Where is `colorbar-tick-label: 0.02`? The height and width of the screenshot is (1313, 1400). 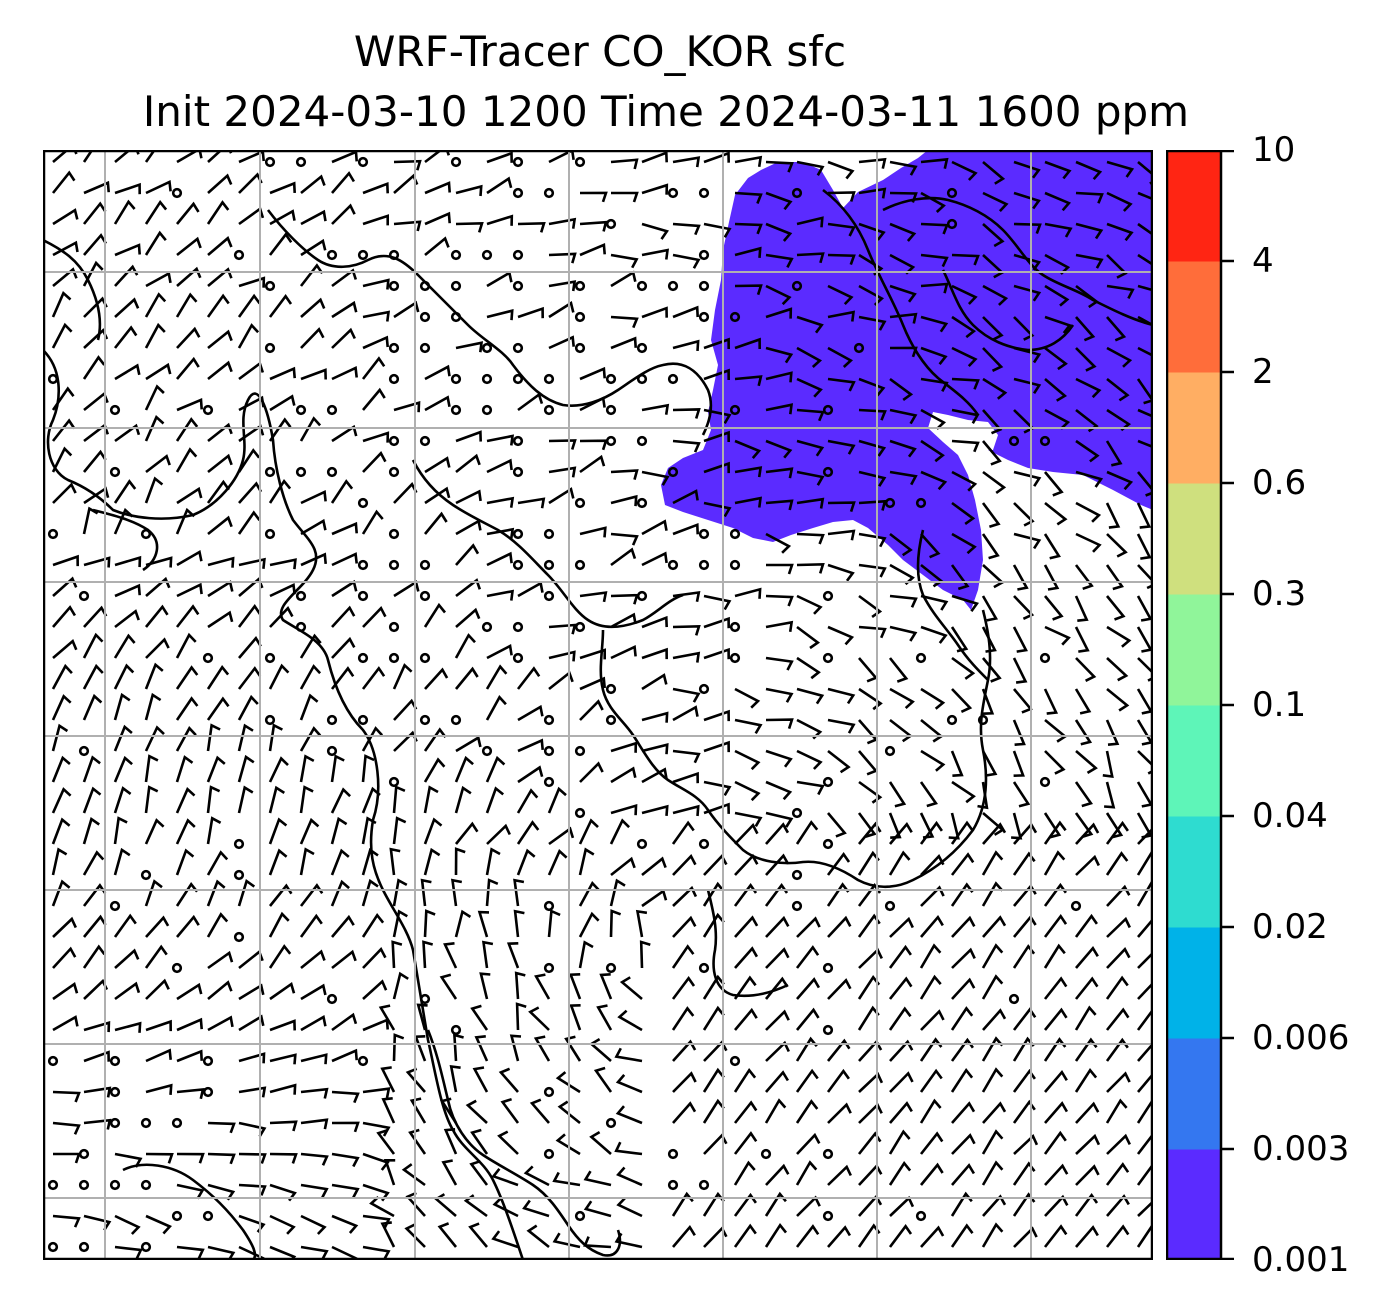
colorbar-tick-label: 0.02 is located at coordinates (1290, 927).